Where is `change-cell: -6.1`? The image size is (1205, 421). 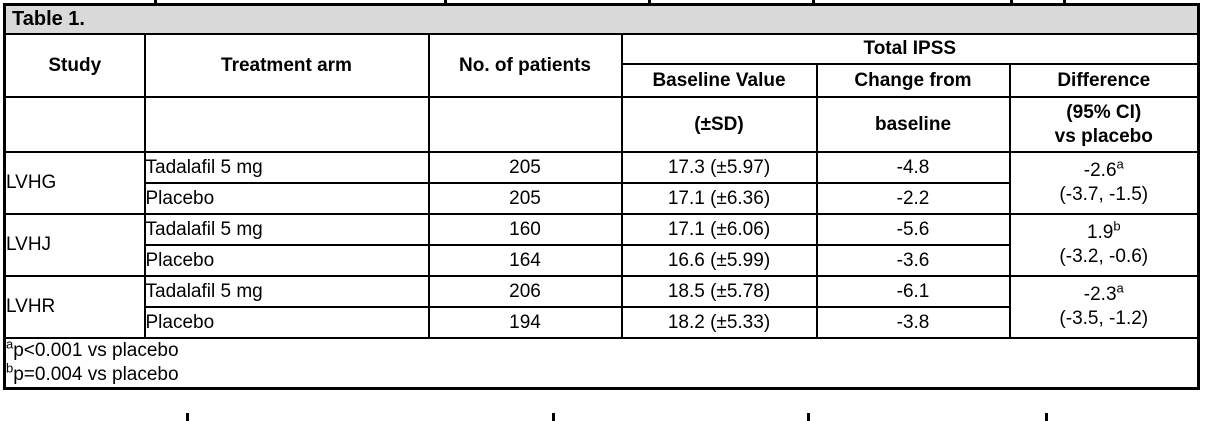
change-cell: -6.1 is located at coordinates (913, 291).